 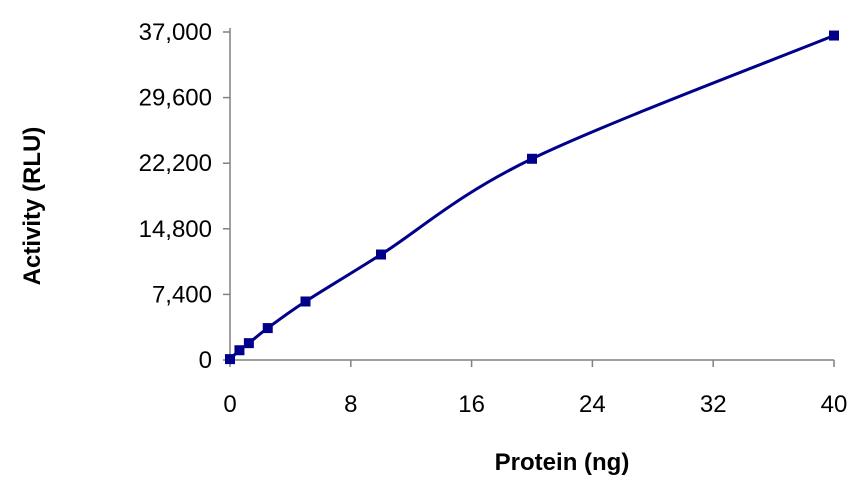 What do you see at coordinates (834, 404) in the screenshot?
I see `x-tick-label: 40` at bounding box center [834, 404].